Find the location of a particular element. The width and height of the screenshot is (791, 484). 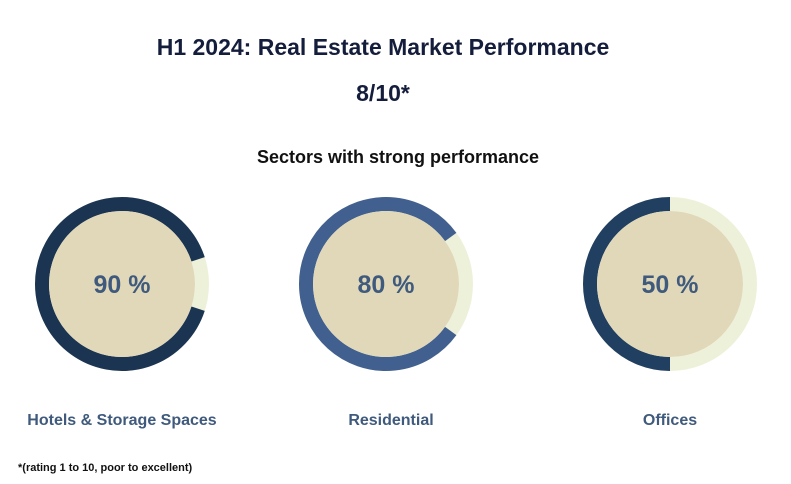

category-label-hotels-storage: Hotels & Storage Spaces is located at coordinates (122, 420).